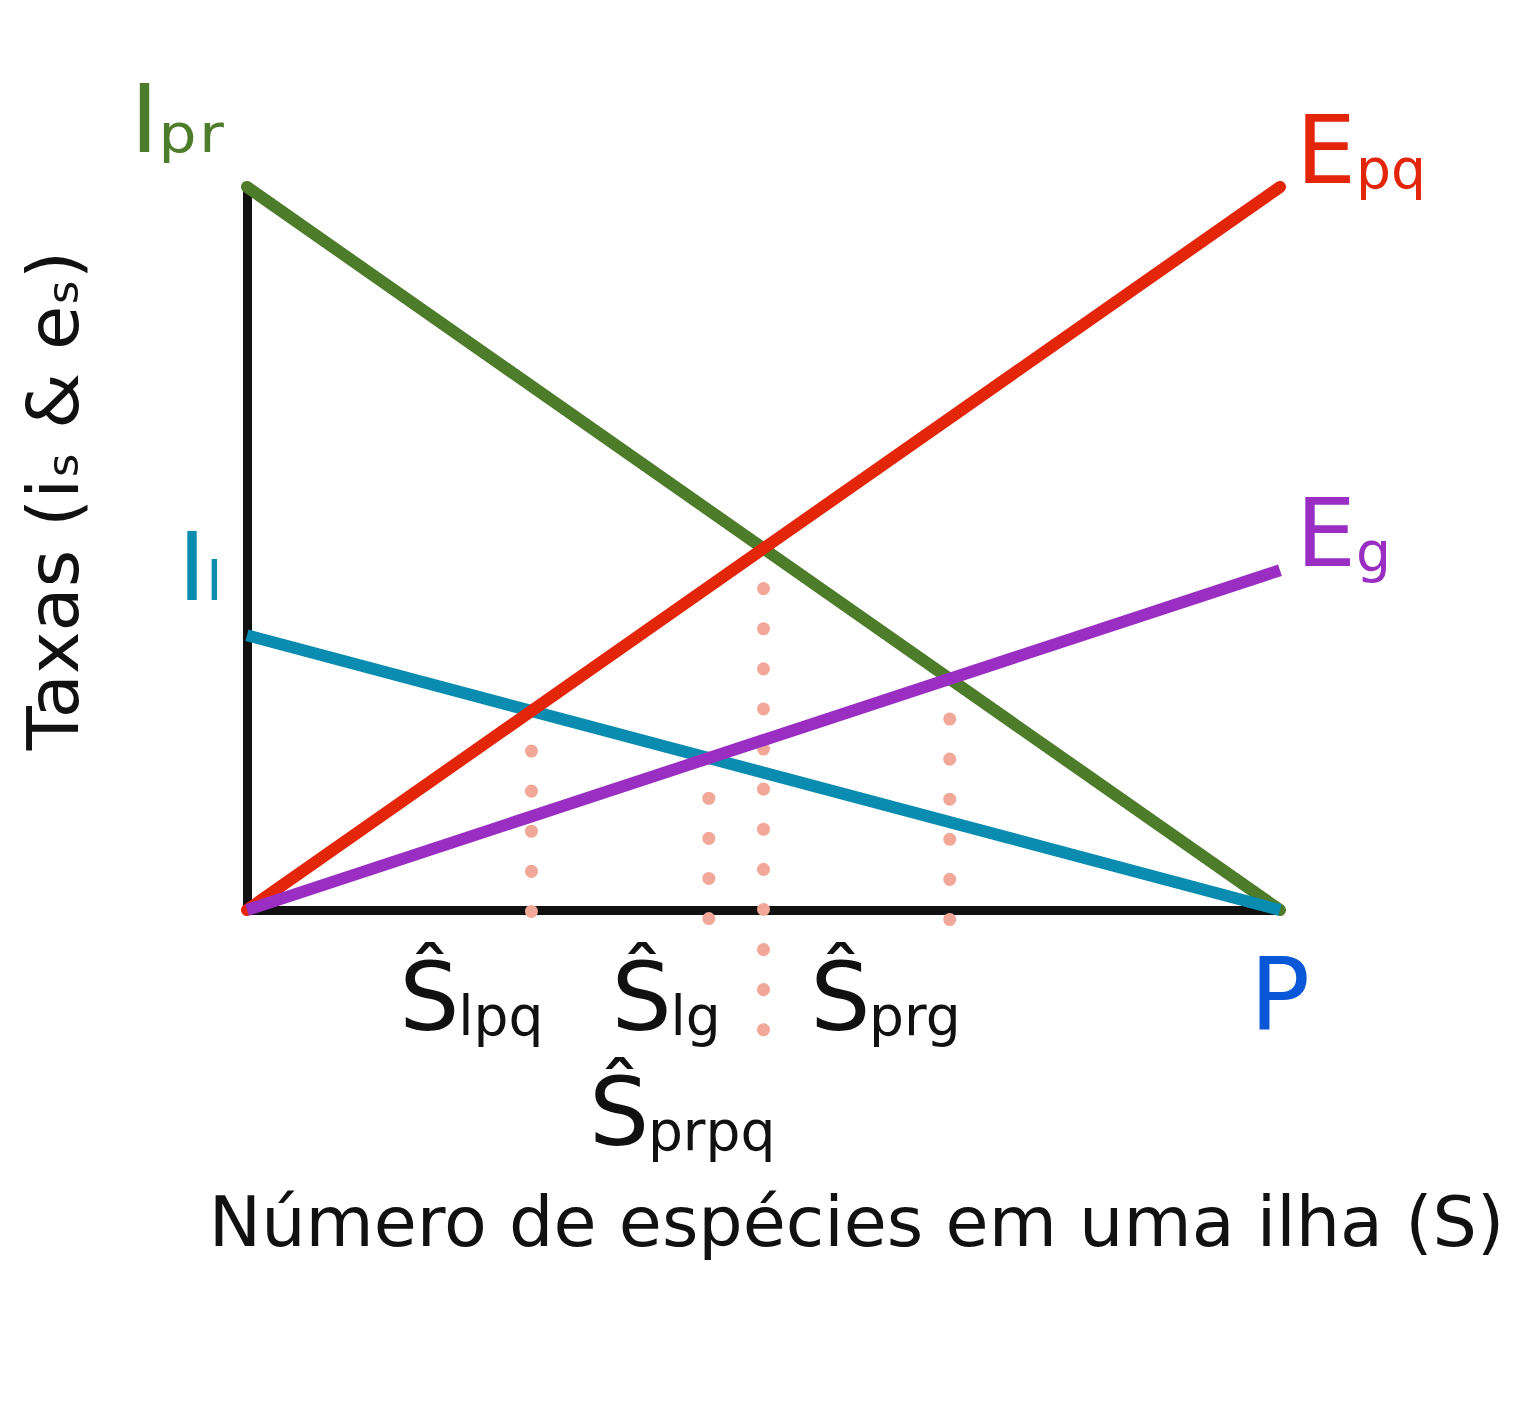 The width and height of the screenshot is (1538, 1415). What do you see at coordinates (682, 1112) in the screenshot?
I see `text: Ŝprpq` at bounding box center [682, 1112].